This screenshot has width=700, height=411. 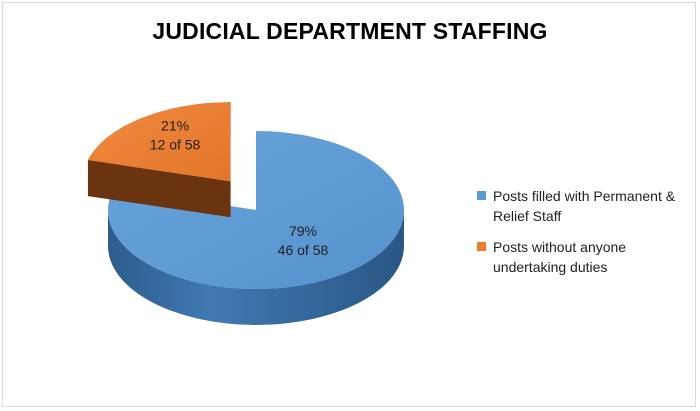 I want to click on slice-1-percent-label: 21%, so click(x=175, y=125).